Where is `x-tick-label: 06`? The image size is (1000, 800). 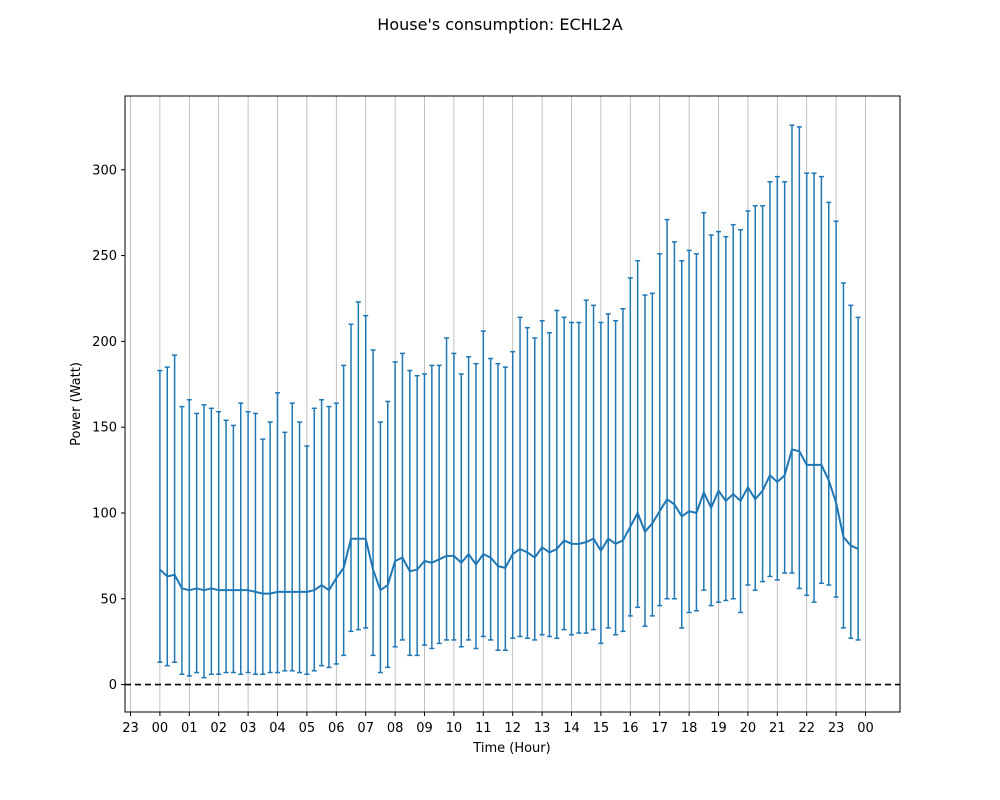 x-tick-label: 06 is located at coordinates (336, 728).